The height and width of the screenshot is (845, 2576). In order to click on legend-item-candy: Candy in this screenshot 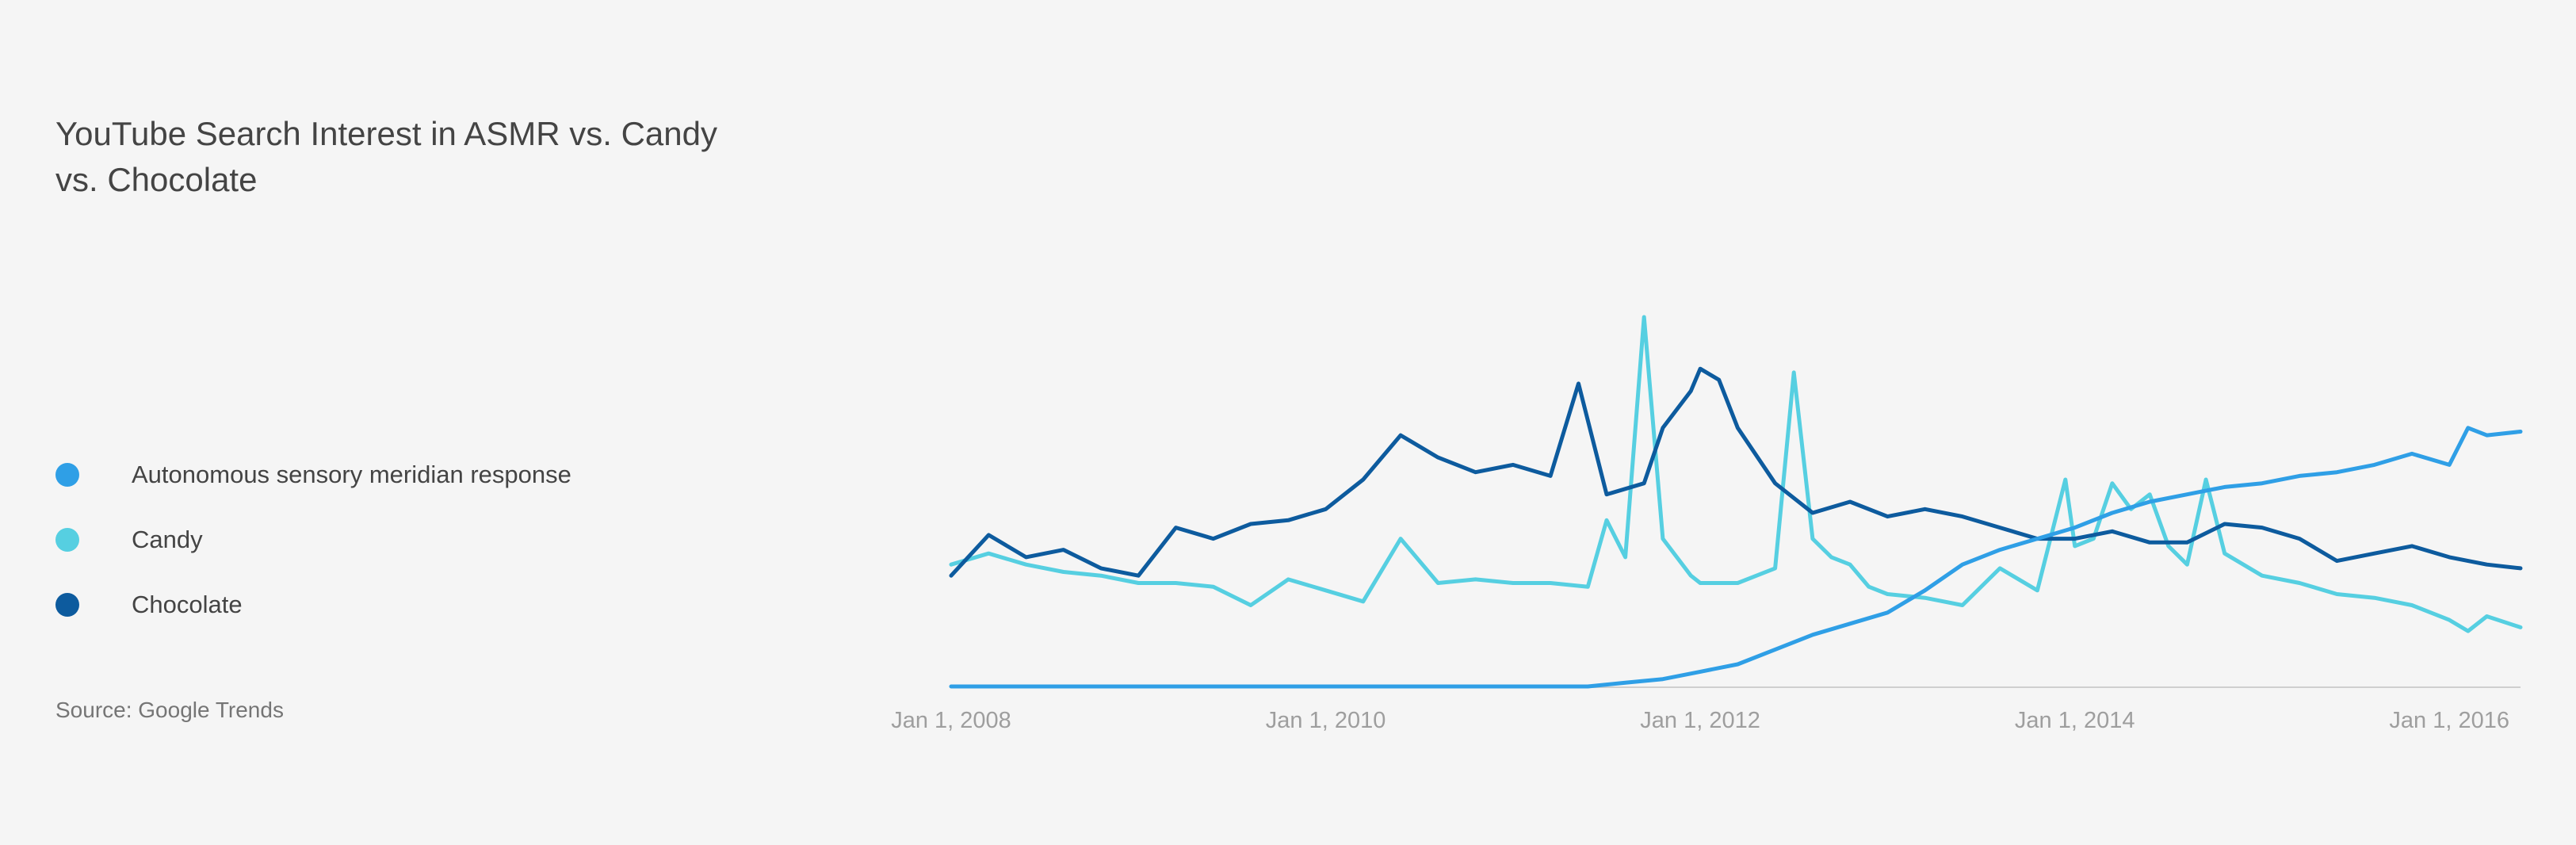, I will do `click(313, 539)`.